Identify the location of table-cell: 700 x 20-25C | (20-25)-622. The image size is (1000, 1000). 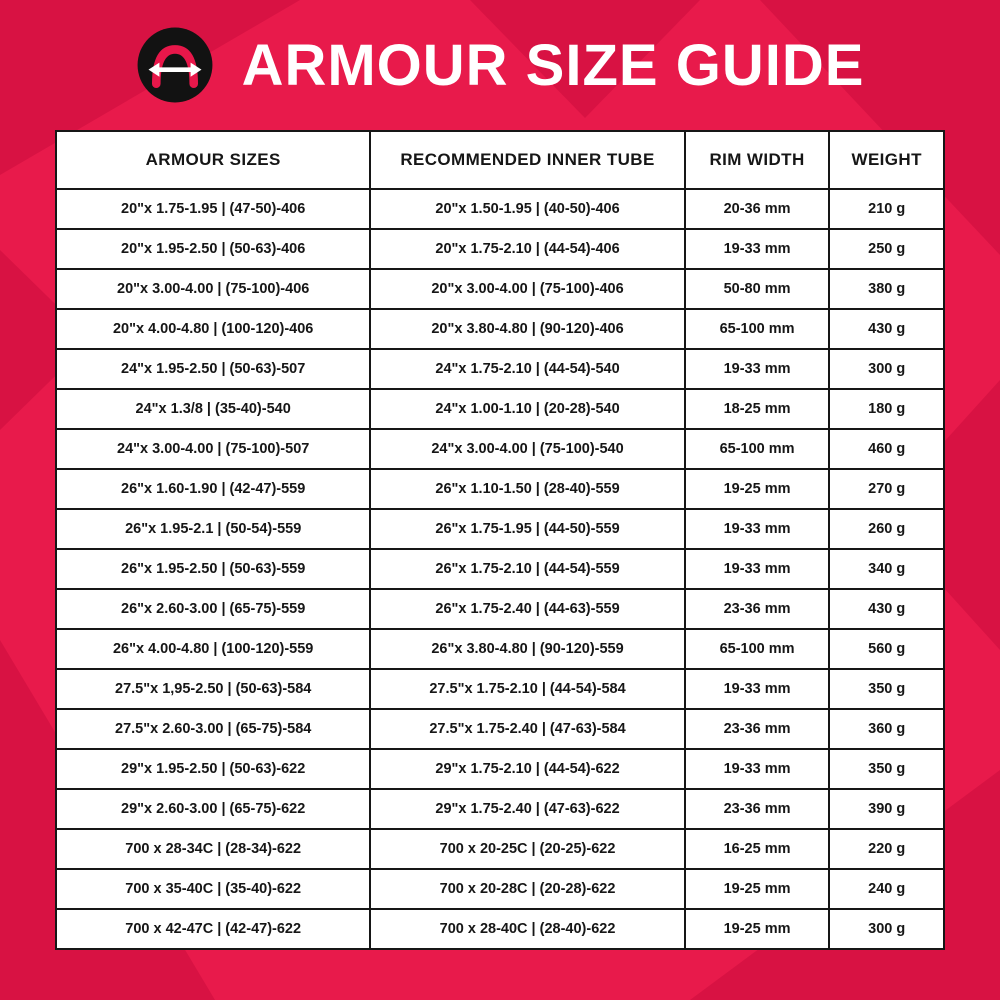
(527, 849).